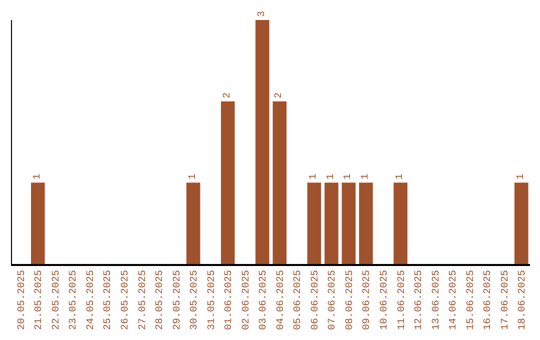 The height and width of the screenshot is (340, 540). What do you see at coordinates (281, 300) in the screenshot?
I see `x-tick-label: 04.06.2025` at bounding box center [281, 300].